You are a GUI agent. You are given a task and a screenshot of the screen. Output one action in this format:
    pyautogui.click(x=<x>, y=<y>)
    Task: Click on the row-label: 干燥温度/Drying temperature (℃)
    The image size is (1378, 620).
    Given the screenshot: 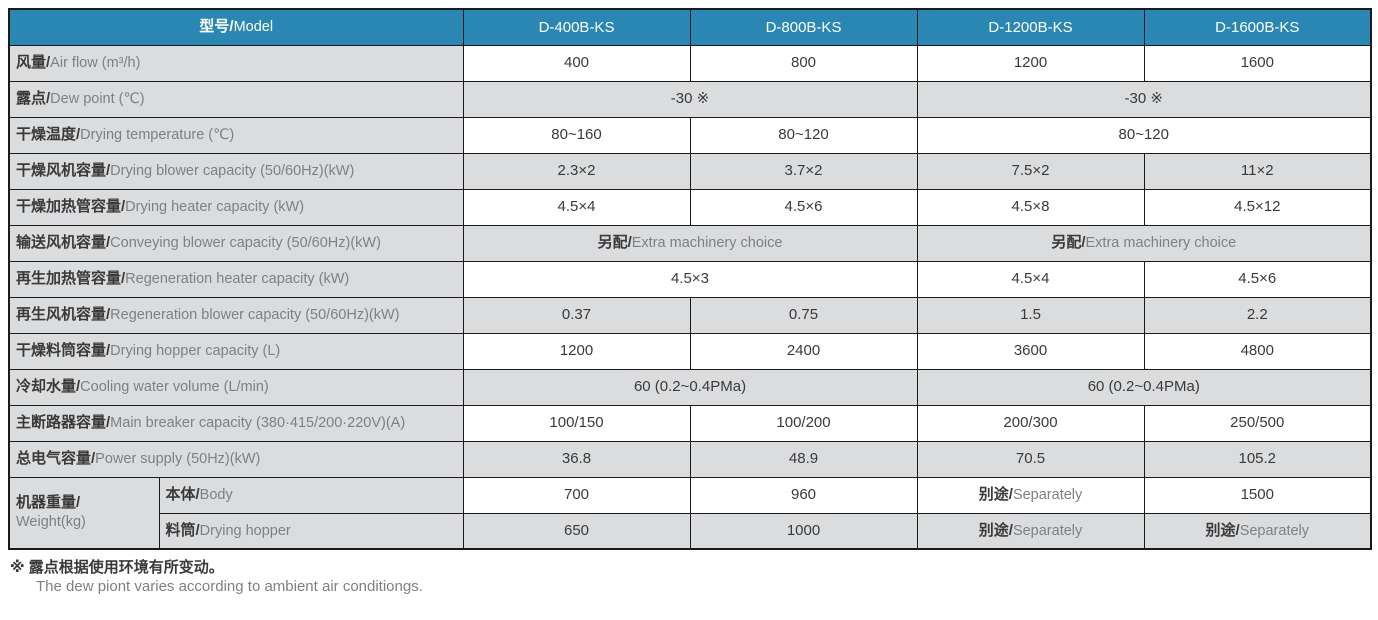 What is the action you would take?
    pyautogui.click(x=236, y=135)
    